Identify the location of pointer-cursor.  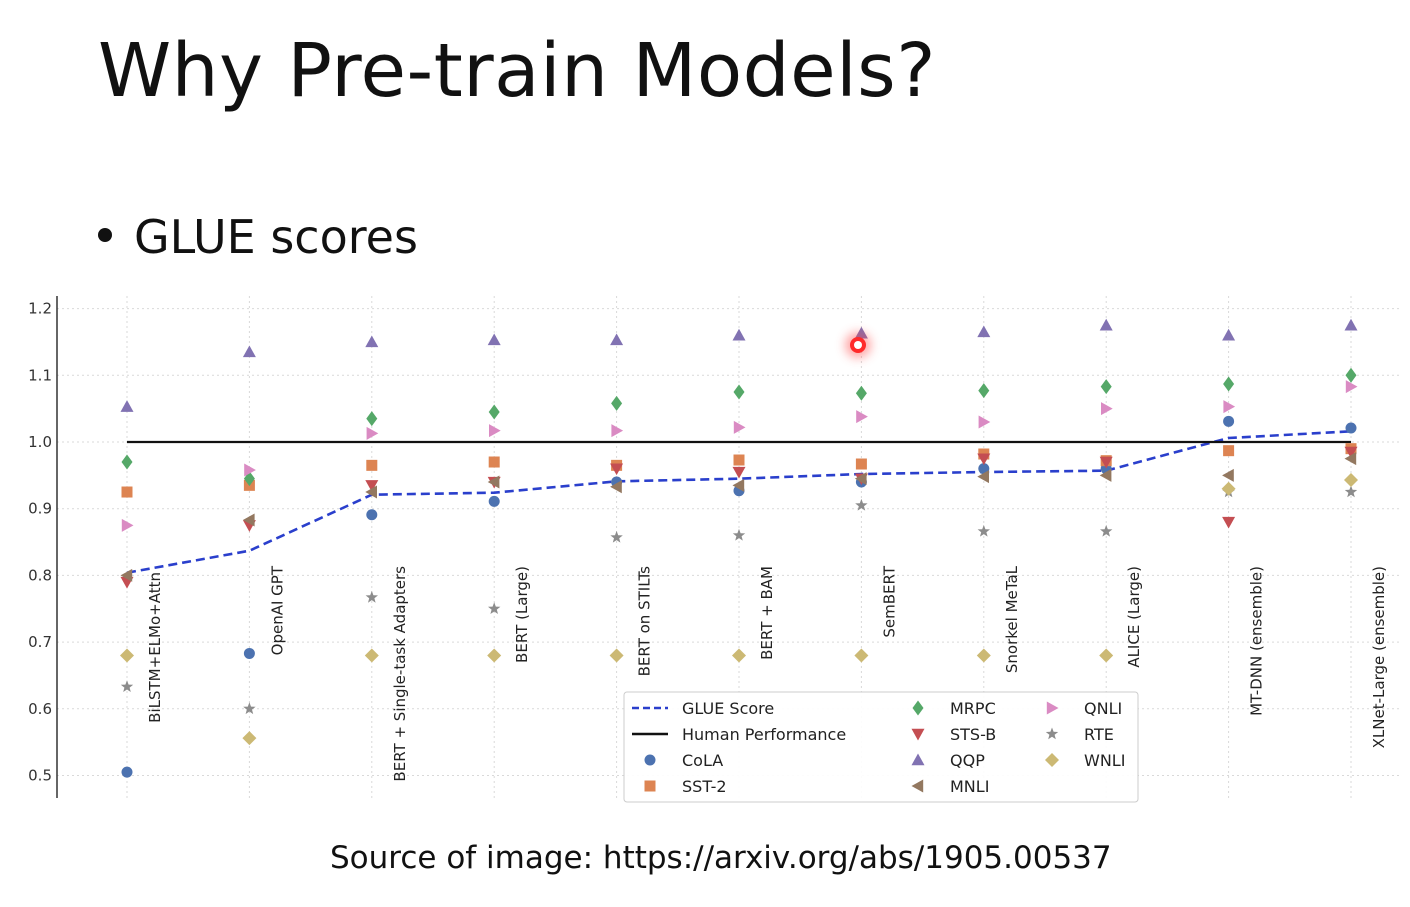
(858, 345).